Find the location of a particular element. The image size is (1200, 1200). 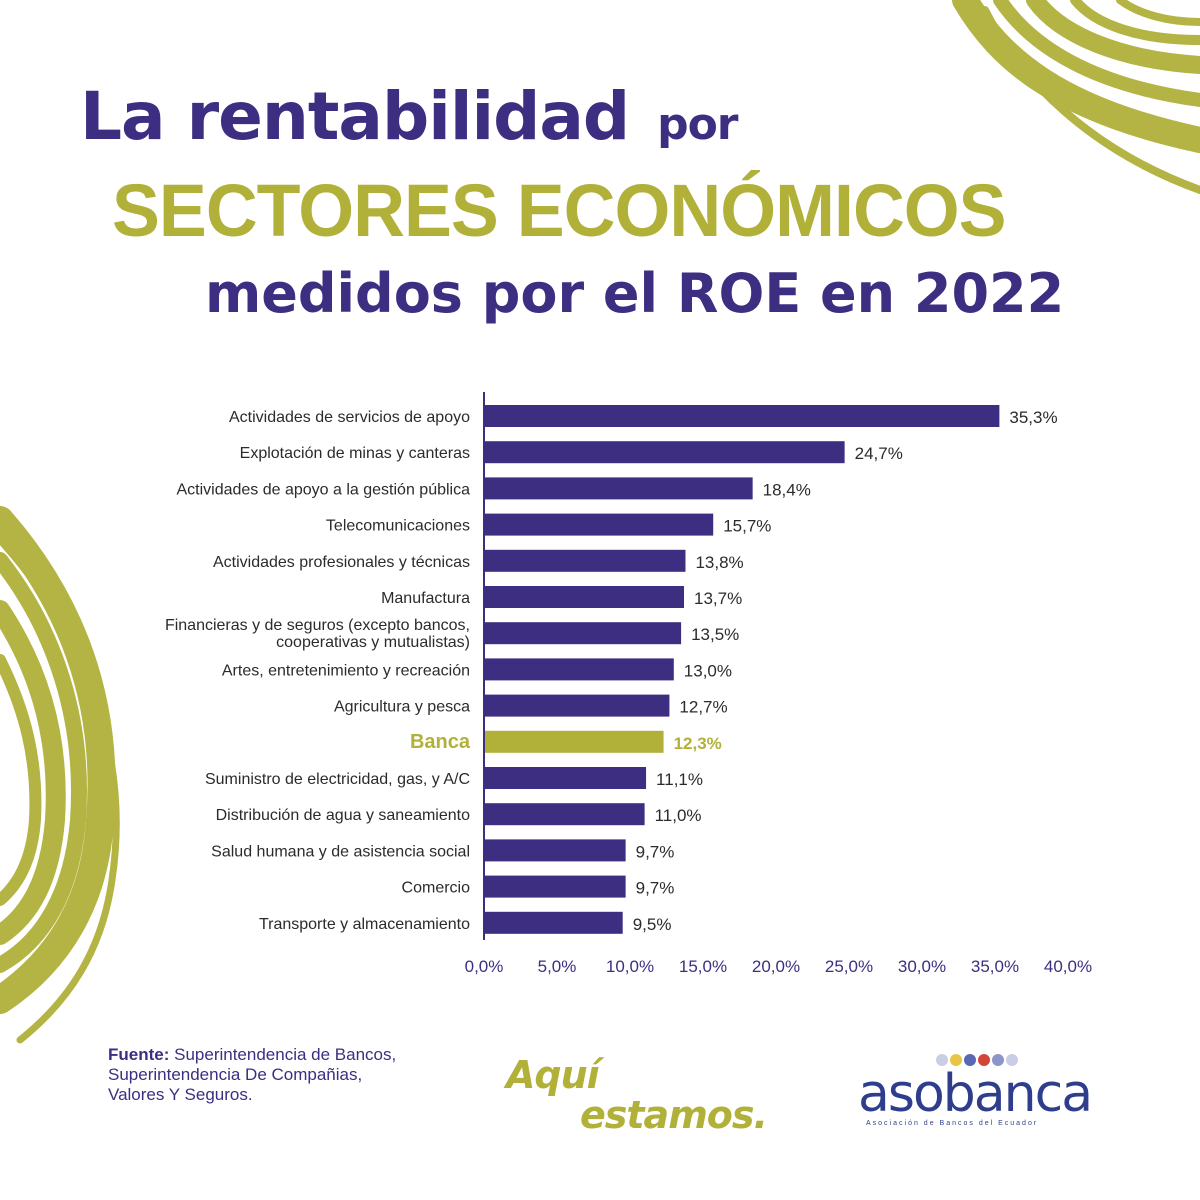

value-label: 24,7% is located at coordinates (879, 453).